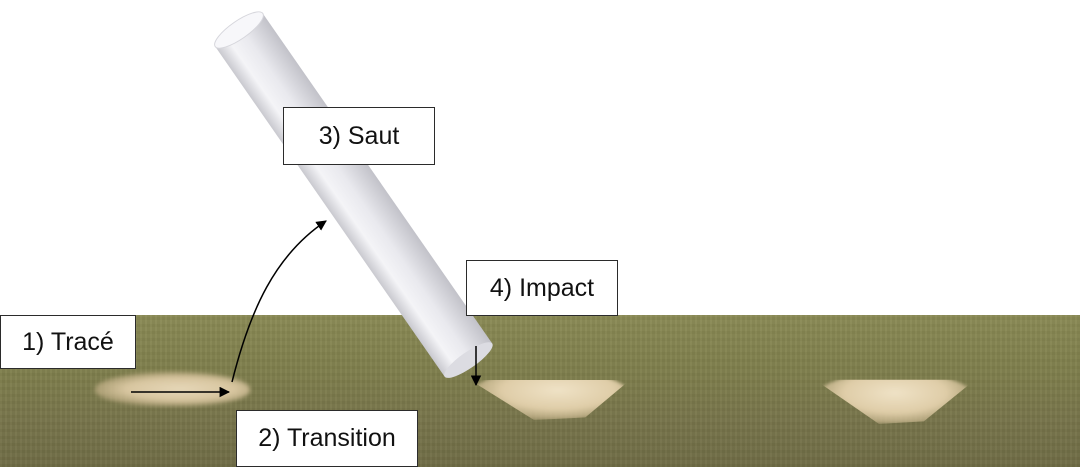 The height and width of the screenshot is (467, 1080). I want to click on label-impact: 4) Impact, so click(542, 288).